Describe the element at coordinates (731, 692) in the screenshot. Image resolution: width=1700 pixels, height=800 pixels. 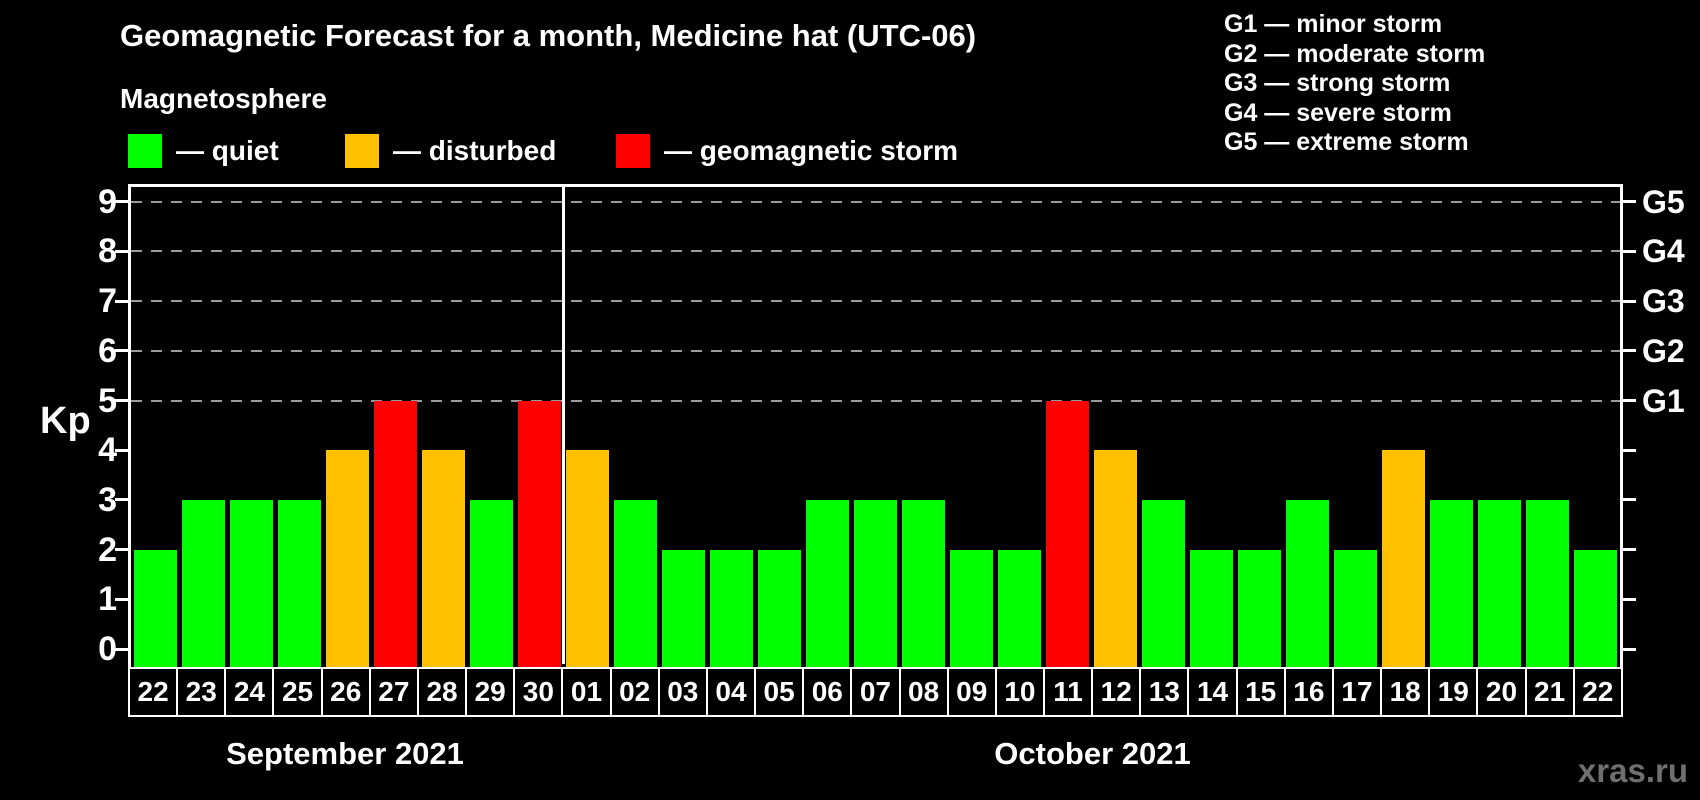
I see `date-cell-04: 04` at that location.